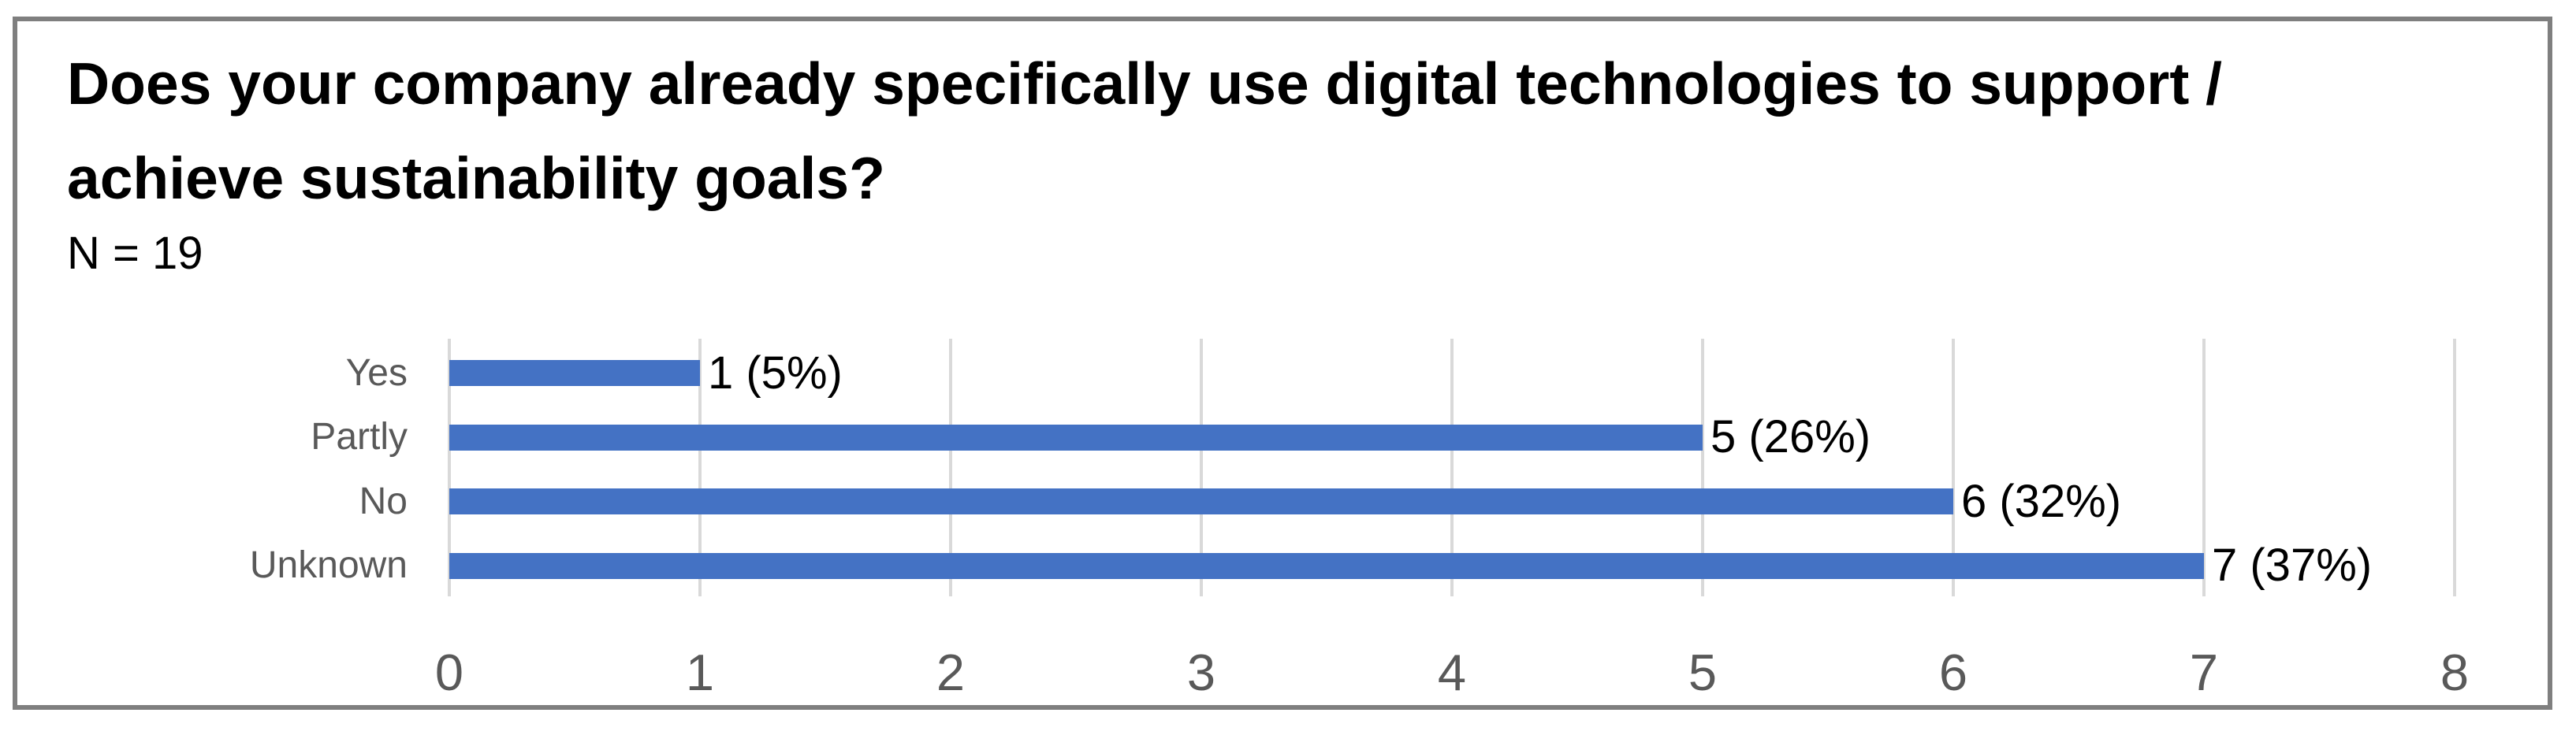 This screenshot has height=735, width=2576. I want to click on gridline-x1, so click(700, 467).